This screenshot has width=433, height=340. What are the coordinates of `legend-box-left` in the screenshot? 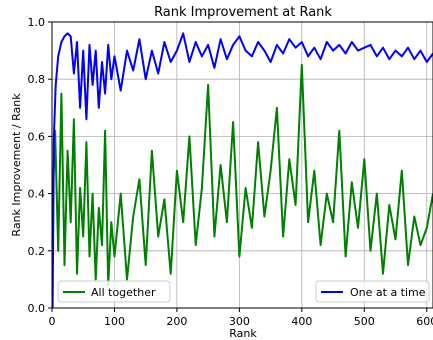 It's located at (114, 291).